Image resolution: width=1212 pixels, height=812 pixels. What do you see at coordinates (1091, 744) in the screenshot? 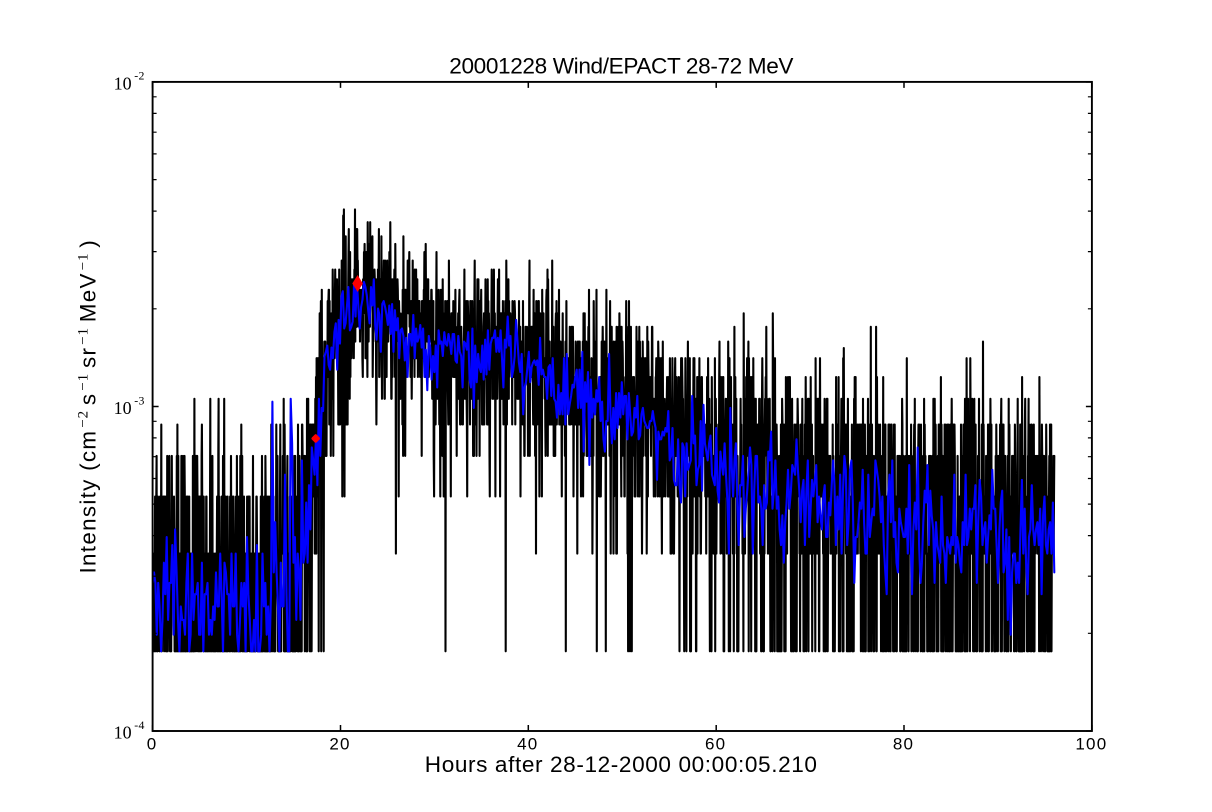
I see `svg-text: 100` at bounding box center [1091, 744].